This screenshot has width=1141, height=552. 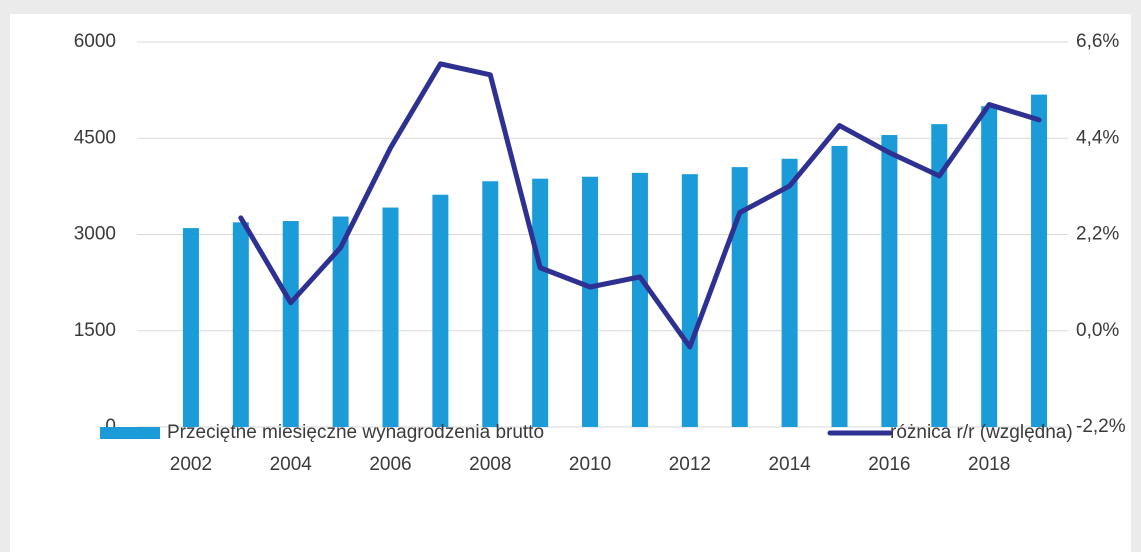 What do you see at coordinates (1097, 137) in the screenshot?
I see `y2-tick-label: 4,4%` at bounding box center [1097, 137].